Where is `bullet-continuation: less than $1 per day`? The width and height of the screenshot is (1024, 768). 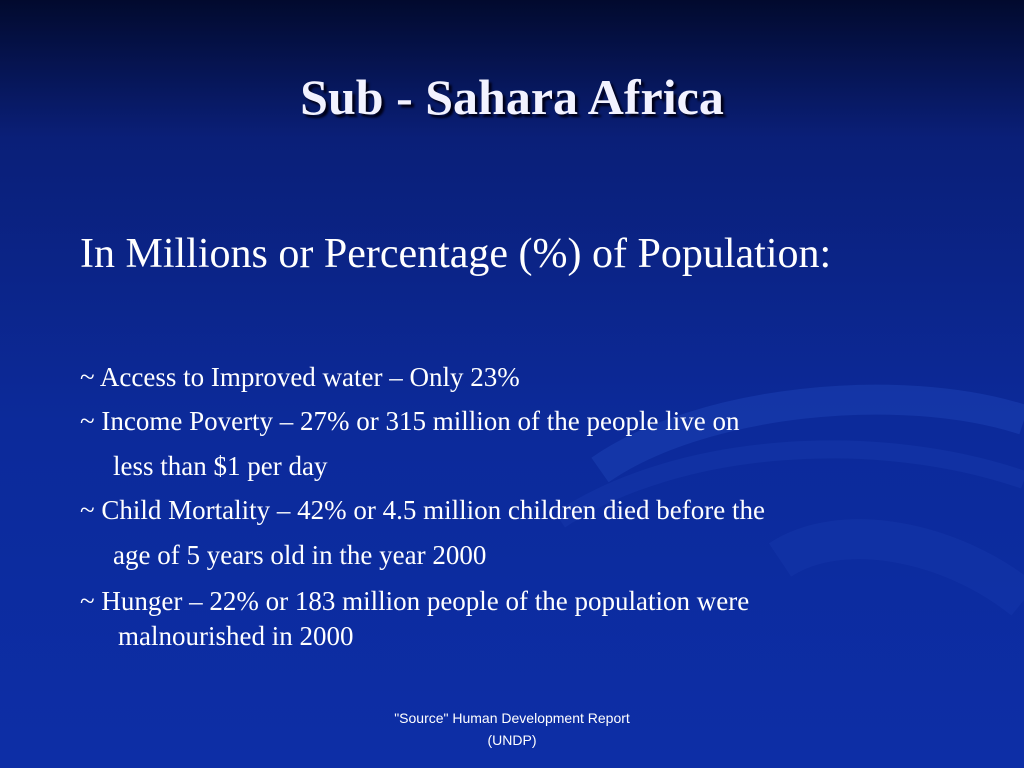 bullet-continuation: less than $1 per day is located at coordinates (220, 466).